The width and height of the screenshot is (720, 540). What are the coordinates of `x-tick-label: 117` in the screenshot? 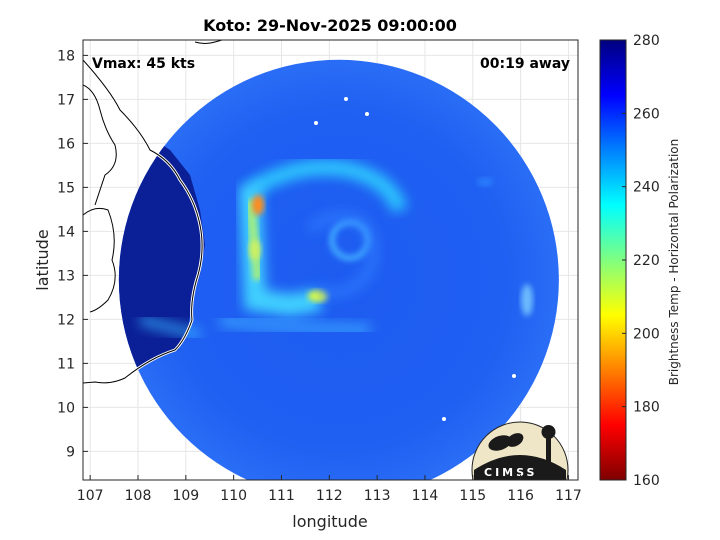 It's located at (568, 496).